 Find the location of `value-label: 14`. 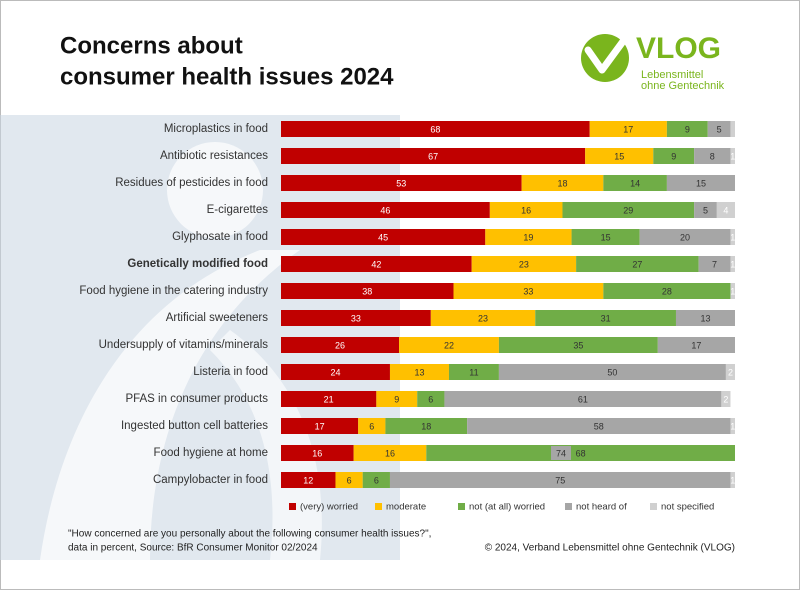

value-label: 14 is located at coordinates (635, 183).